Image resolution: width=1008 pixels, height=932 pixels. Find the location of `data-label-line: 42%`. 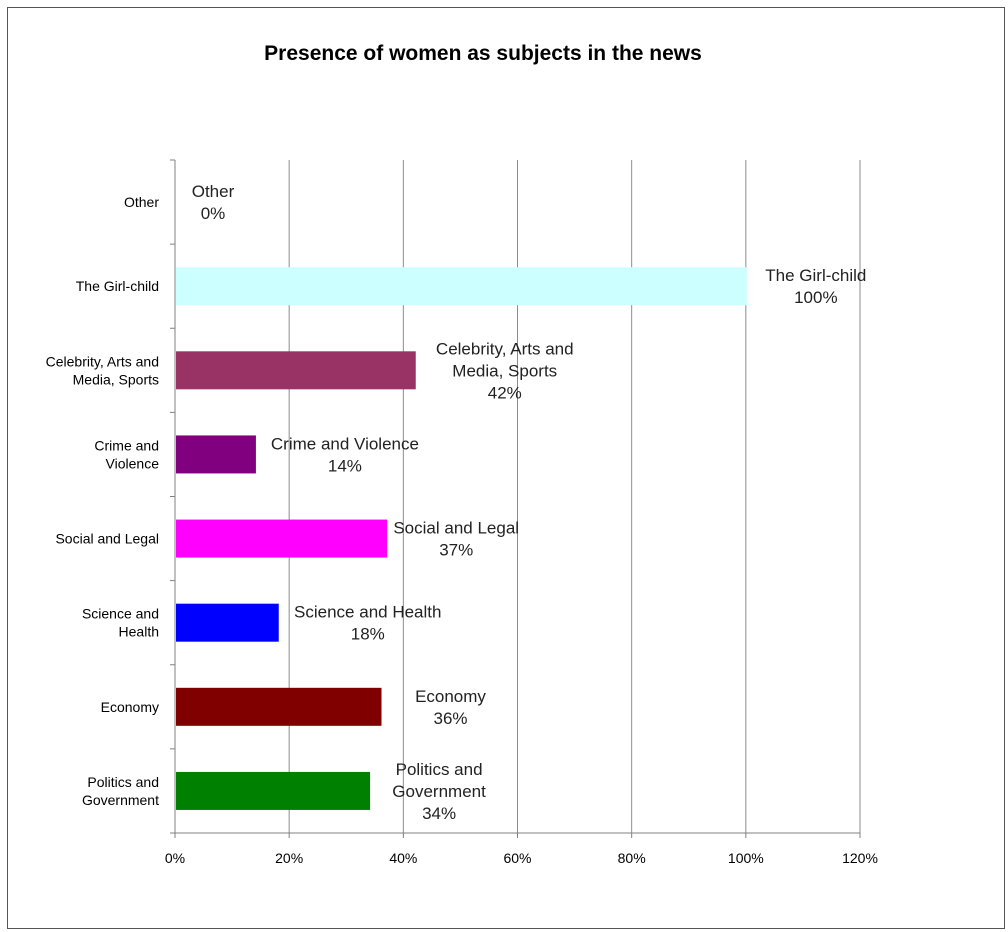

data-label-line: 42% is located at coordinates (505, 392).